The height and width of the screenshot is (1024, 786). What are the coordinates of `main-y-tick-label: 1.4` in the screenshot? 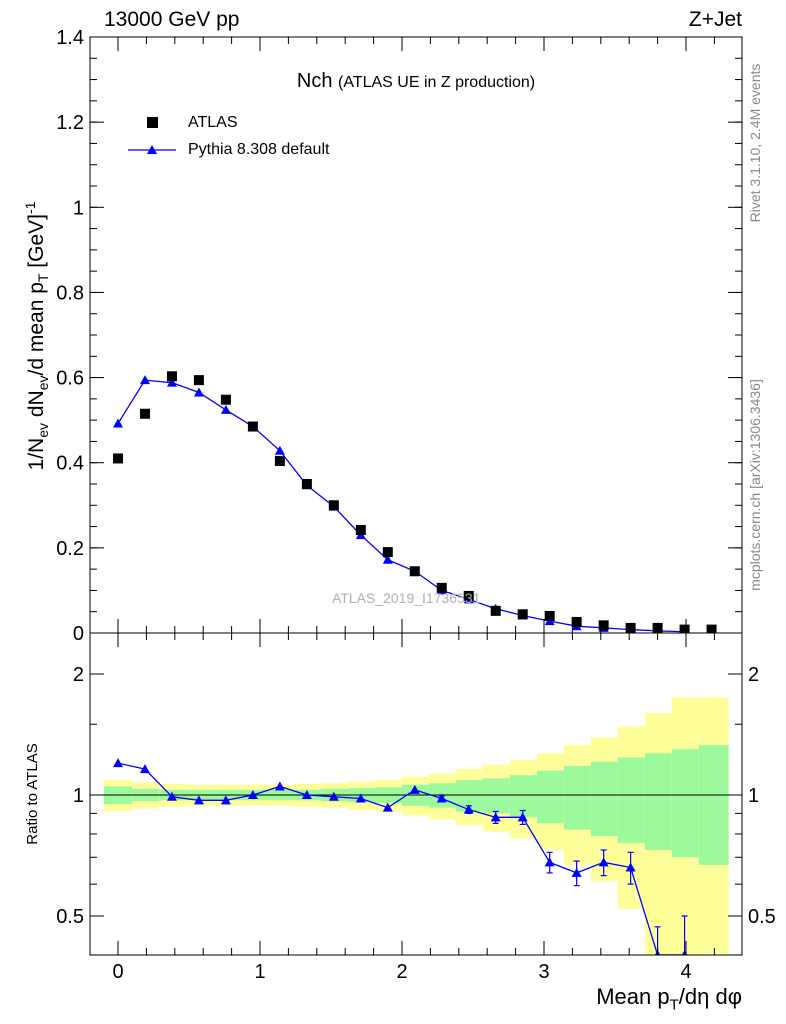 It's located at (70, 38).